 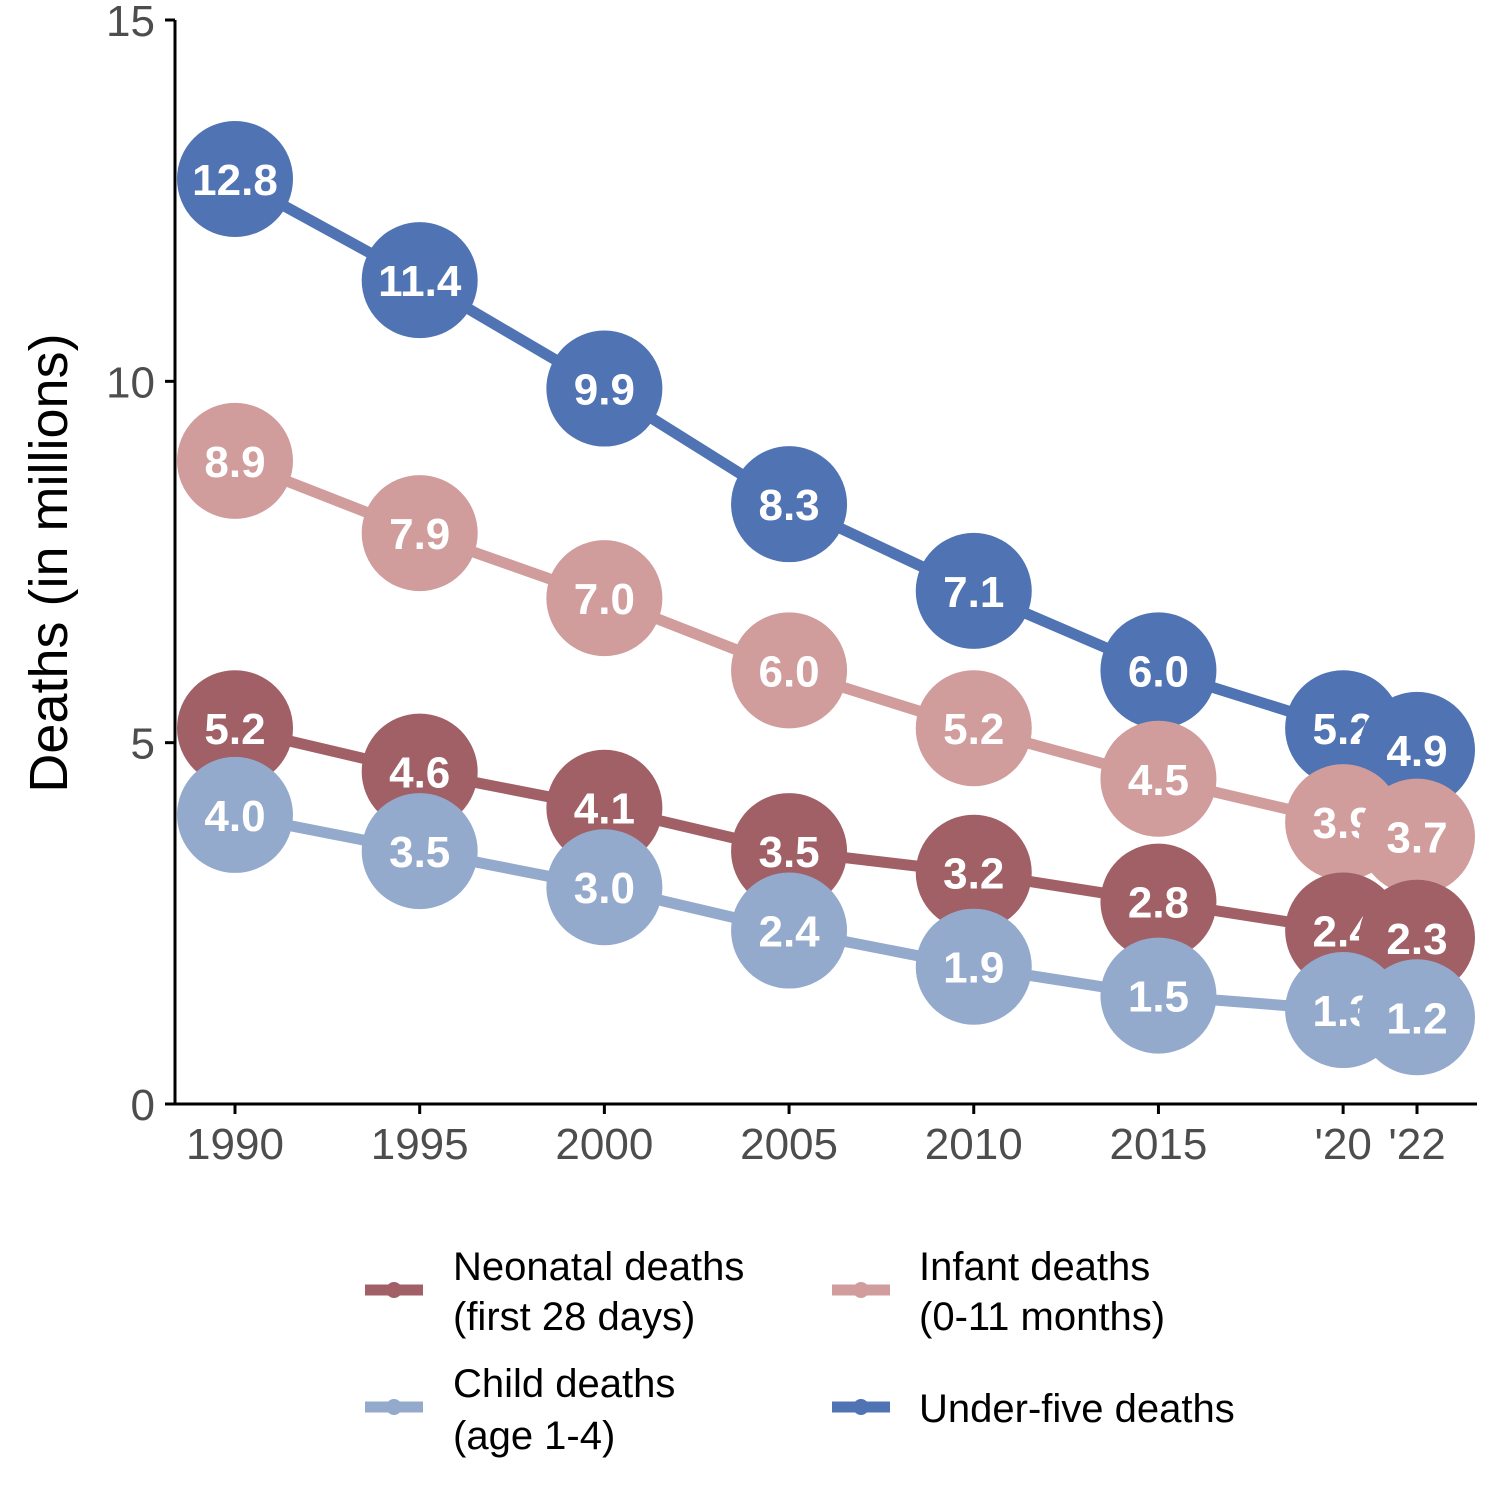 What do you see at coordinates (1342, 1144) in the screenshot?
I see `x-tick-label: '20` at bounding box center [1342, 1144].